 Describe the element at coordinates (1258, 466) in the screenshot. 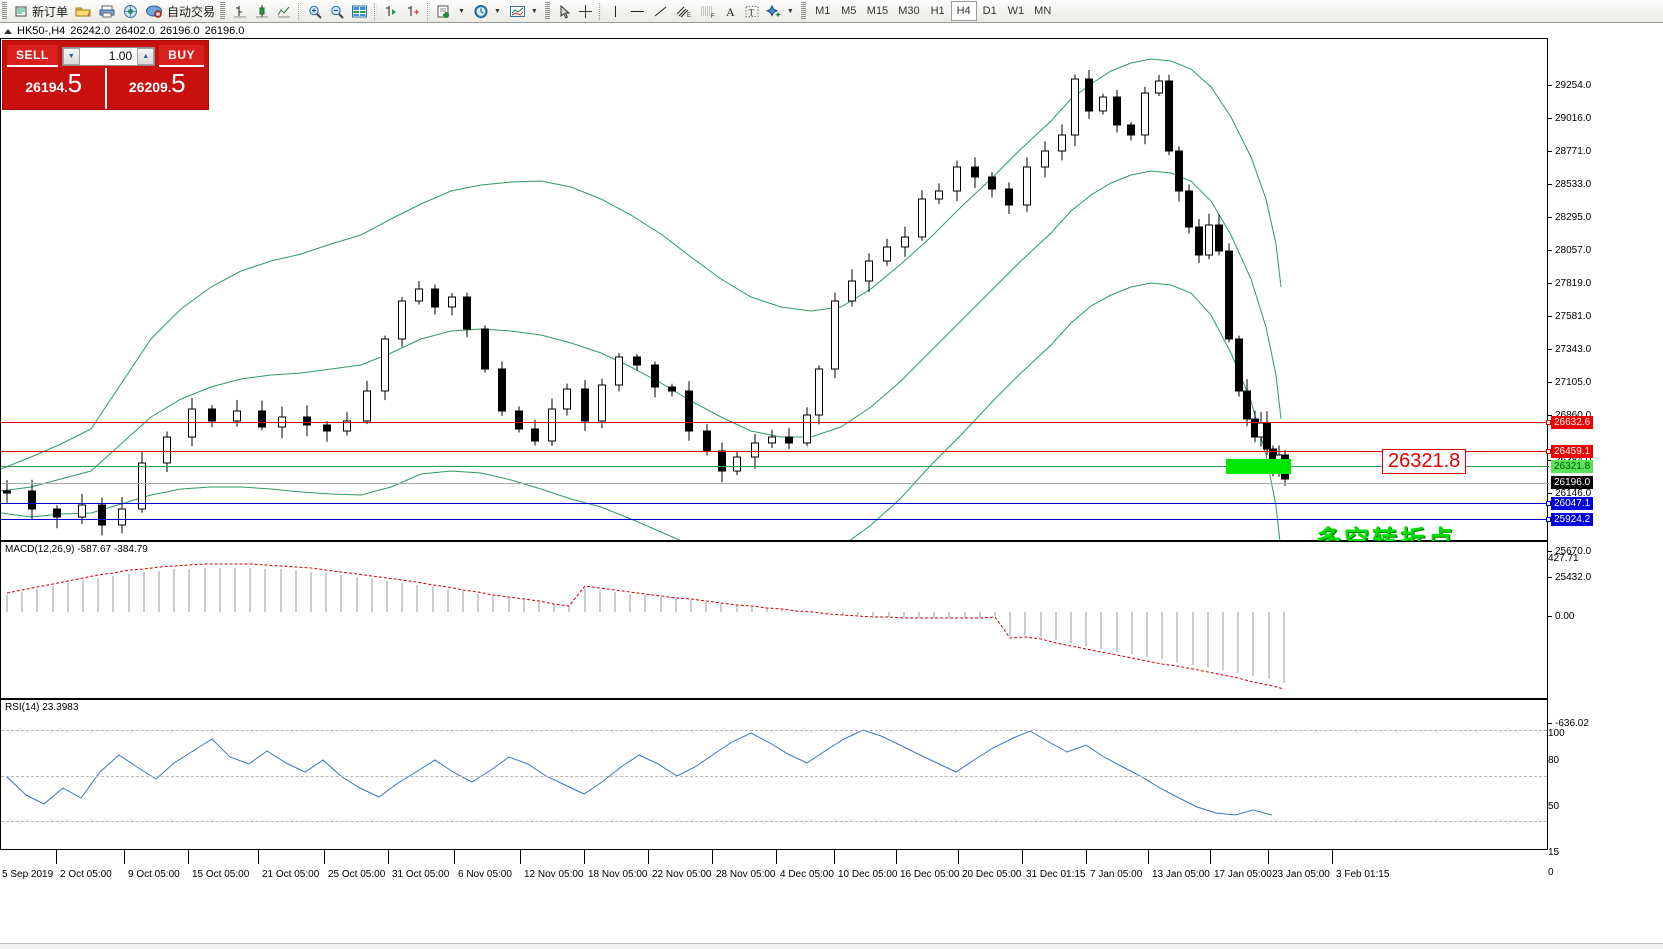

I see `green-highlight-rectangle` at that location.